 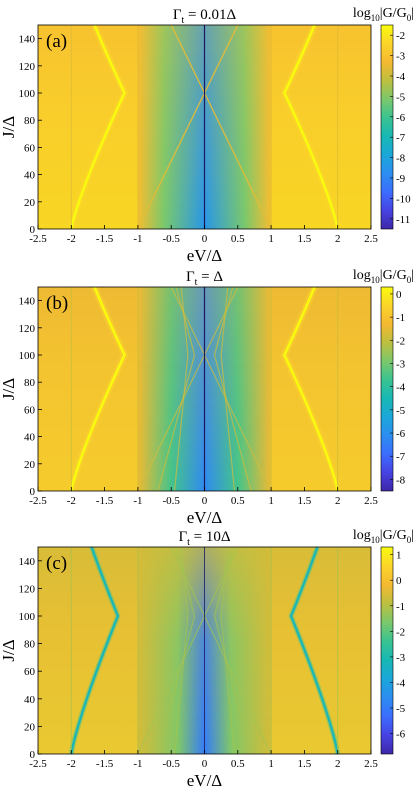 What do you see at coordinates (271, 764) in the screenshot?
I see `x-tick-label: 1` at bounding box center [271, 764].